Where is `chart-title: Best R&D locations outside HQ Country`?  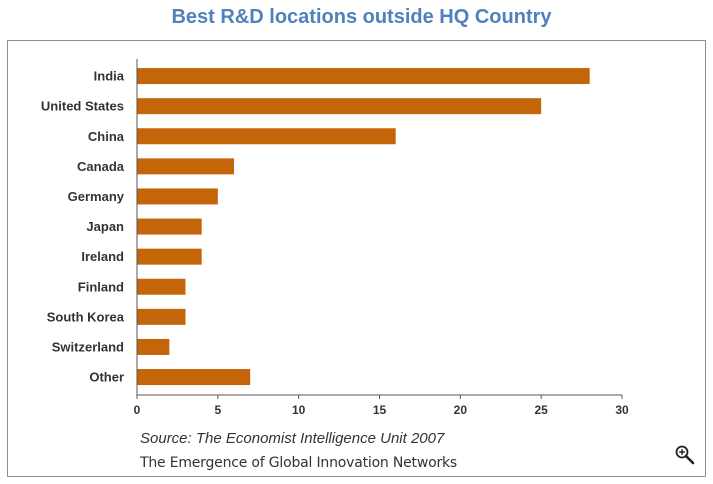
chart-title: Best R&D locations outside HQ Country is located at coordinates (361, 17).